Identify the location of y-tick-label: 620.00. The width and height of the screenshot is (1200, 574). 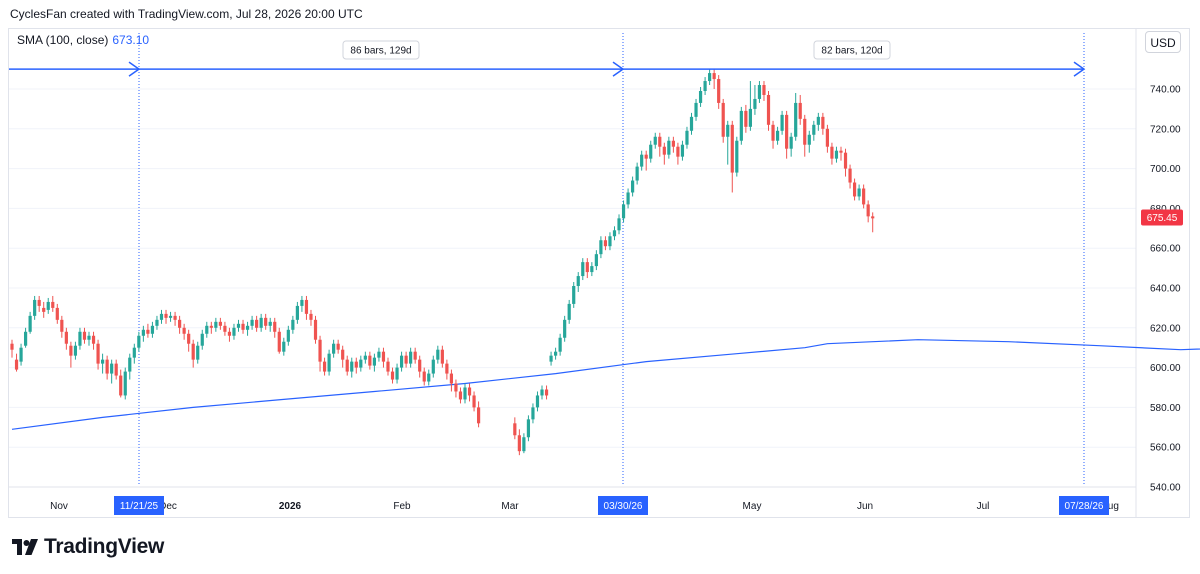
(1165, 328).